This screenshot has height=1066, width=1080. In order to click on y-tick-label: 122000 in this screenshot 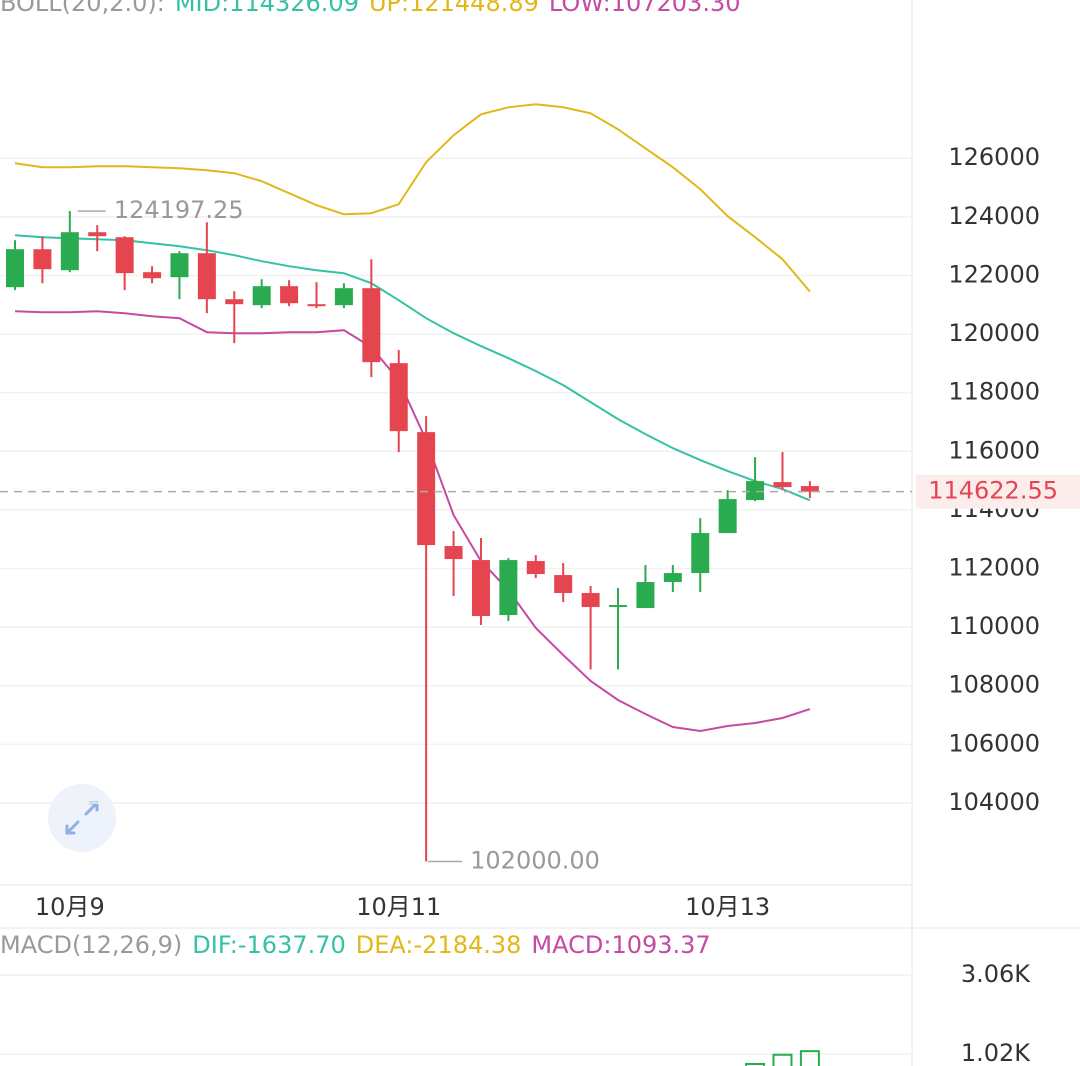, I will do `click(994, 274)`.